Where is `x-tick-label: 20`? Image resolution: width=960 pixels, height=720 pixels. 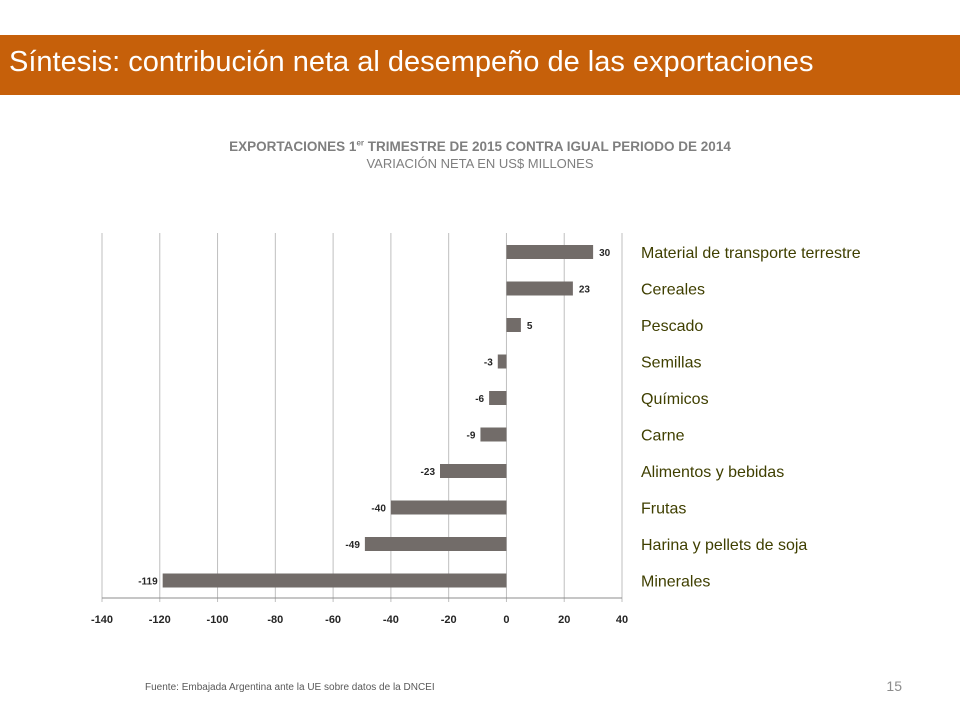
x-tick-label: 20 is located at coordinates (564, 620).